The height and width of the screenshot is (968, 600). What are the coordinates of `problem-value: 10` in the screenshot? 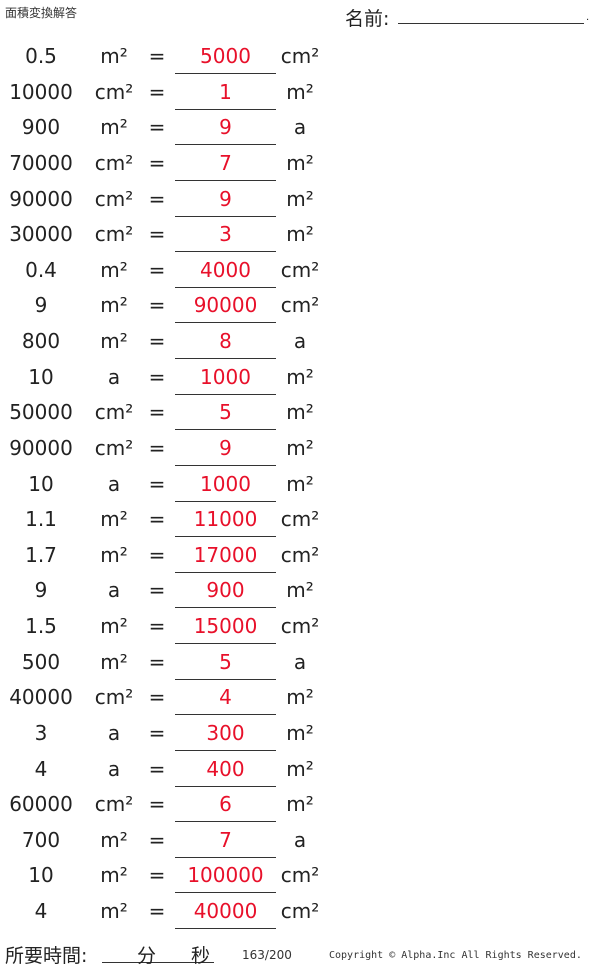 It's located at (41, 875).